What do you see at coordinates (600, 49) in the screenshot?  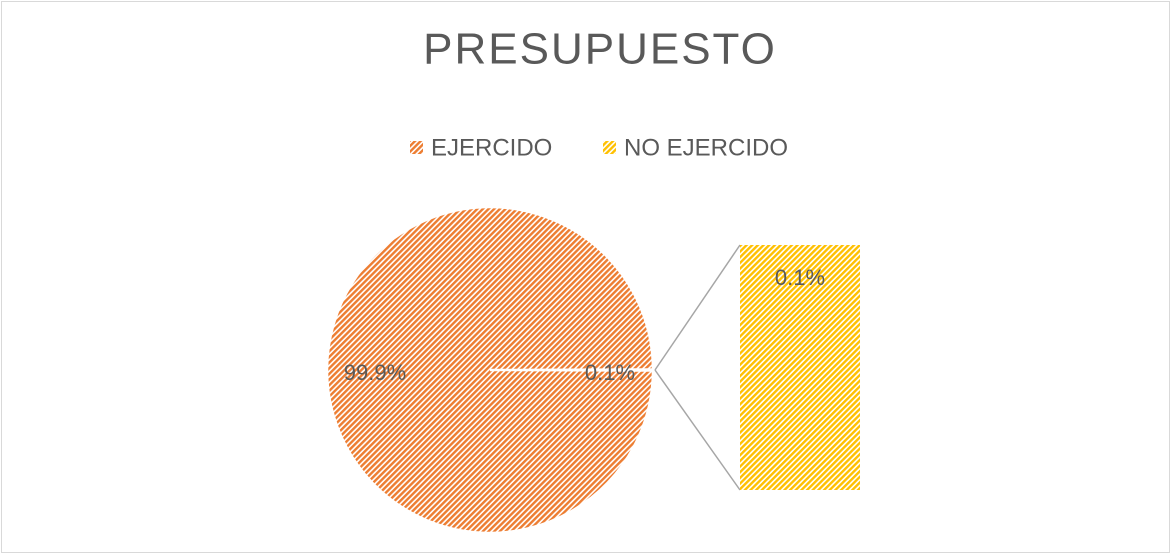 I see `chart-title: PRESUPUESTO` at bounding box center [600, 49].